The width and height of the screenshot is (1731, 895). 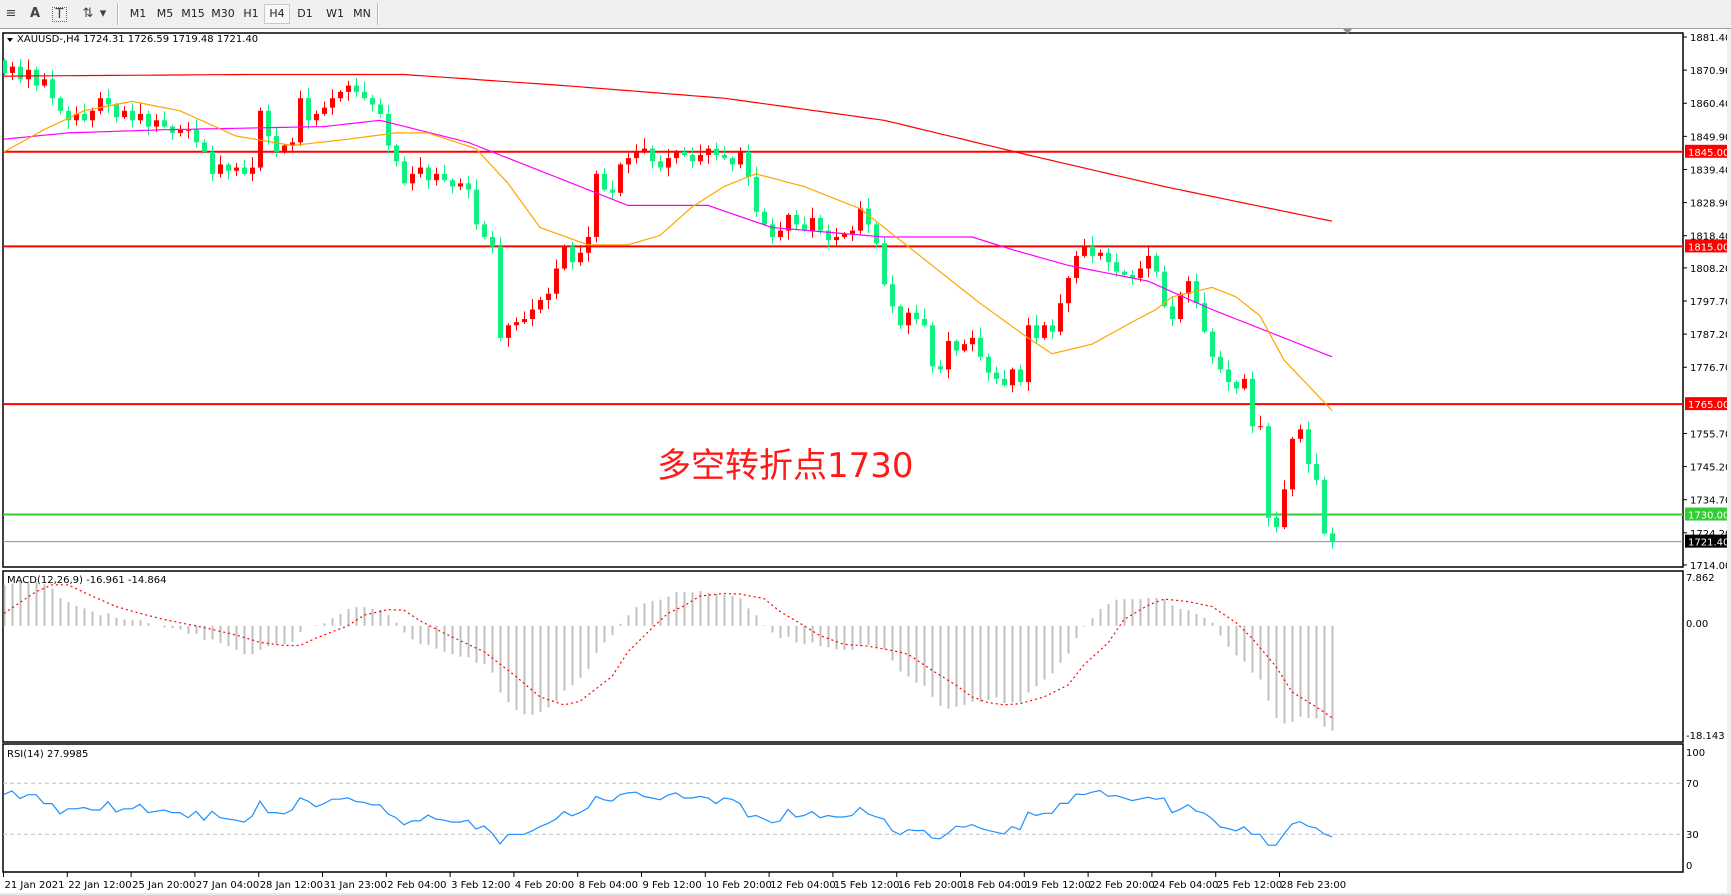 What do you see at coordinates (103, 13) in the screenshot?
I see `dropdown-icon: ▾` at bounding box center [103, 13].